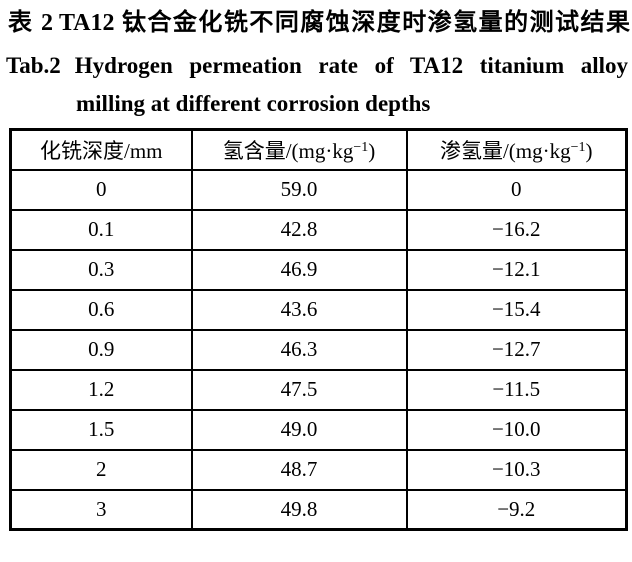  I want to click on table-row: 0.9 46.3 −12.7, so click(318, 349).